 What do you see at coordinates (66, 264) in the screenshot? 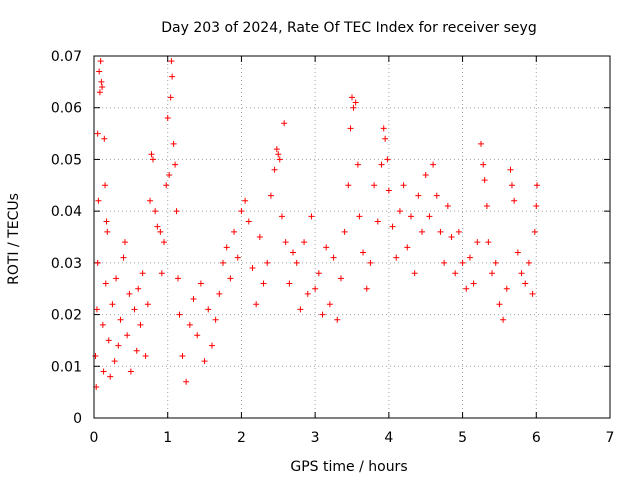
I see `y-tick-label: 0.03` at bounding box center [66, 264].